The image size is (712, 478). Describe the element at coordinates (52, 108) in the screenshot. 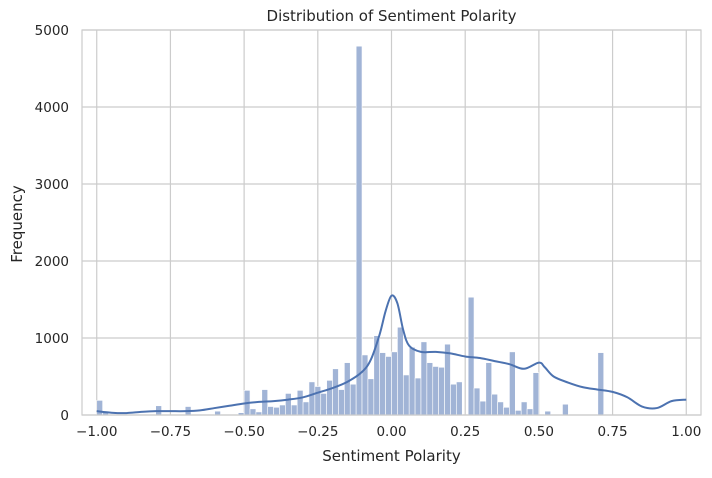

I see `y-tick-label: 4000` at that location.